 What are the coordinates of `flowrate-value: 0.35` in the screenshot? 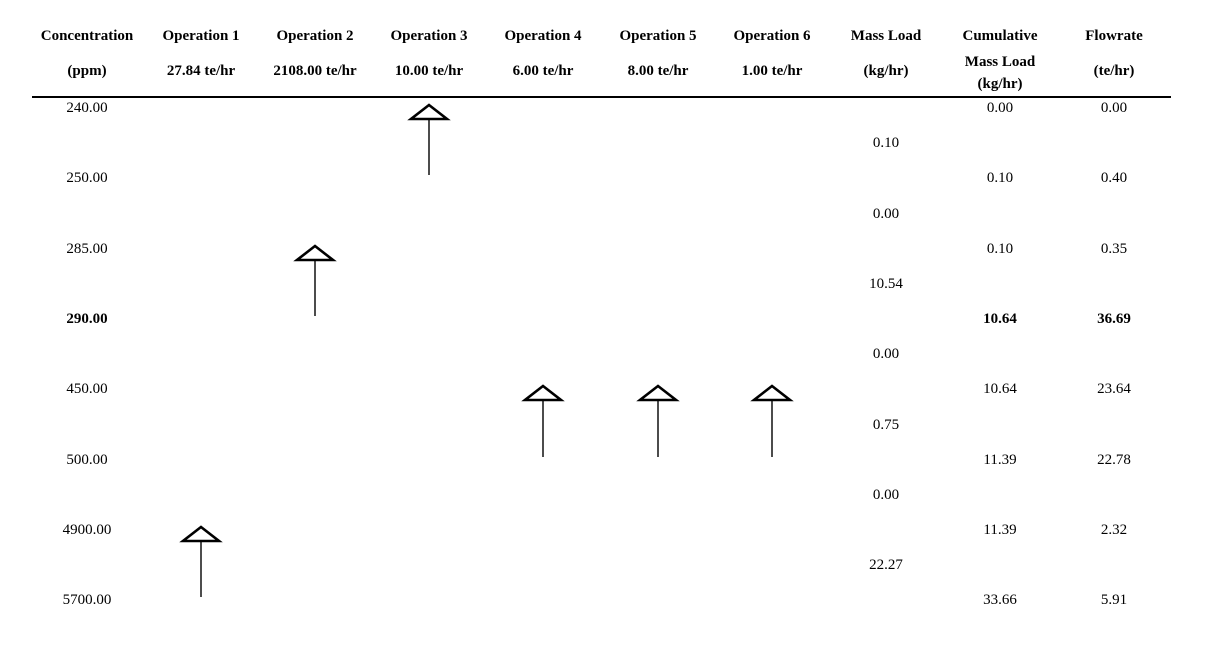 It's located at (1114, 249).